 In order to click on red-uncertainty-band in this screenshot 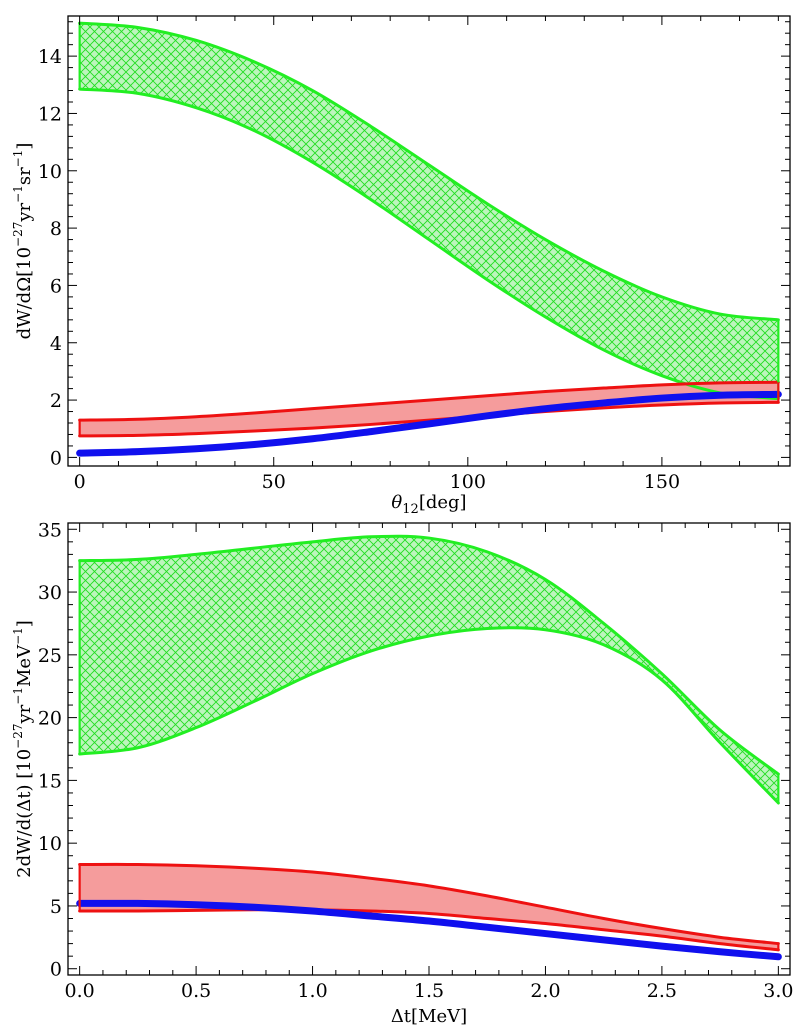, I will do `click(429, 409)`.